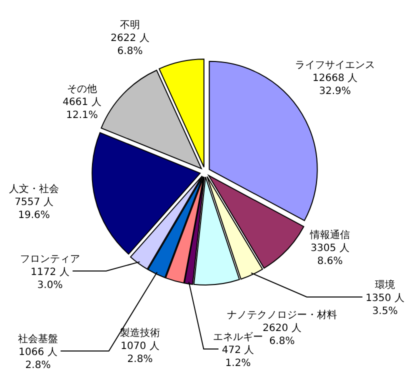 The width and height of the screenshot is (411, 380). I want to click on data-label: 12668 人 32.9%, so click(335, 85).